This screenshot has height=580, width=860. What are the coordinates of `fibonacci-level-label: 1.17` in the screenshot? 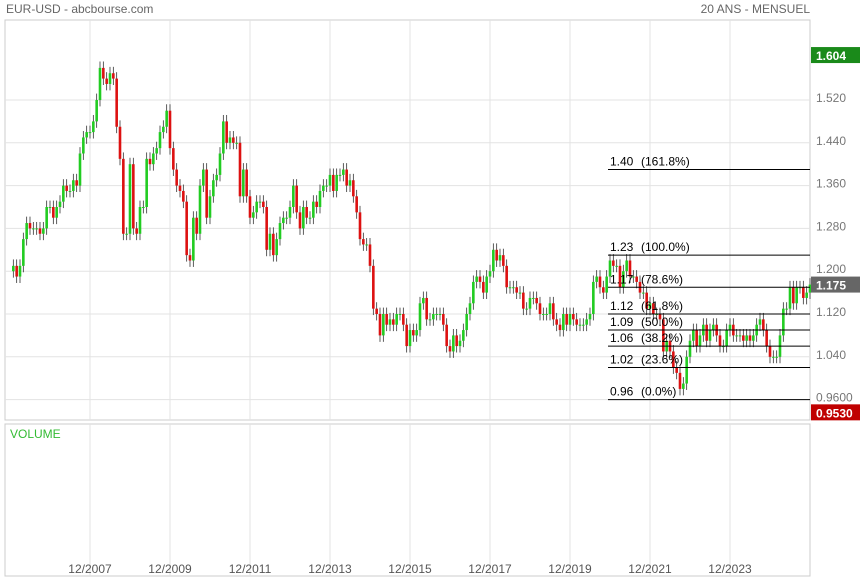 It's located at (622, 279).